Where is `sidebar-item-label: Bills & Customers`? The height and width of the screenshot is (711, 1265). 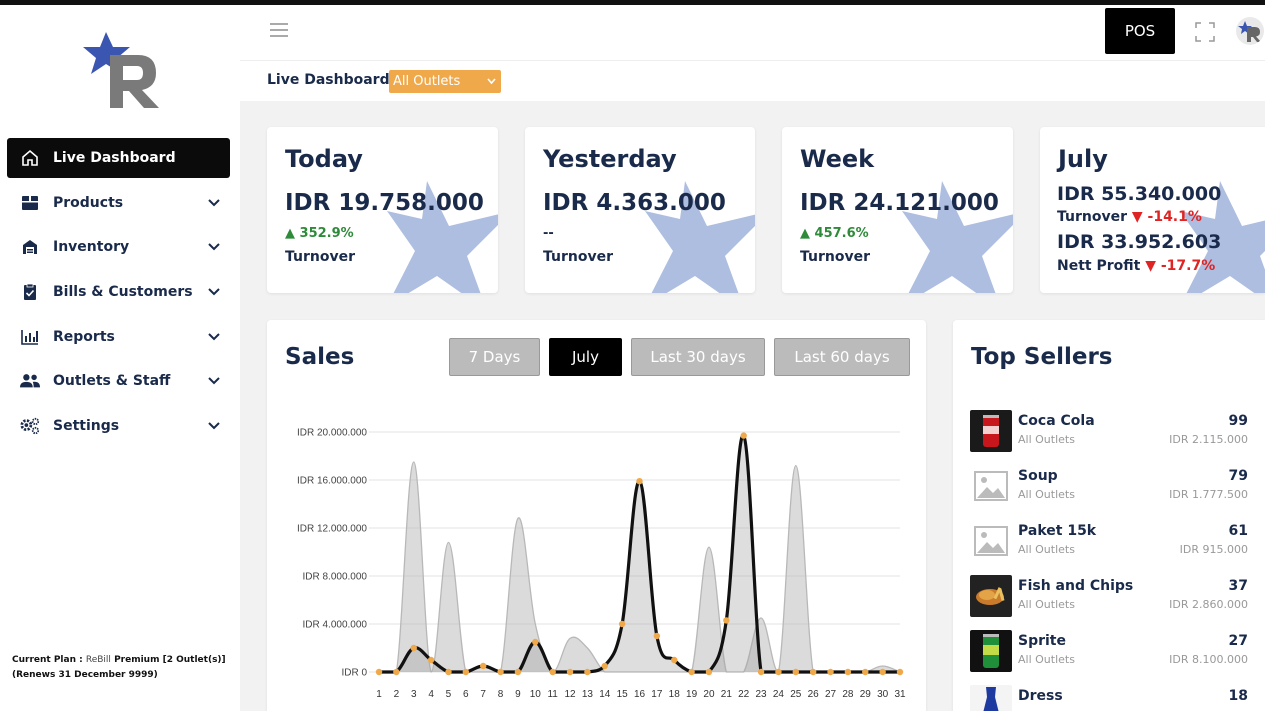
sidebar-item-label: Bills & Customers is located at coordinates (123, 292).